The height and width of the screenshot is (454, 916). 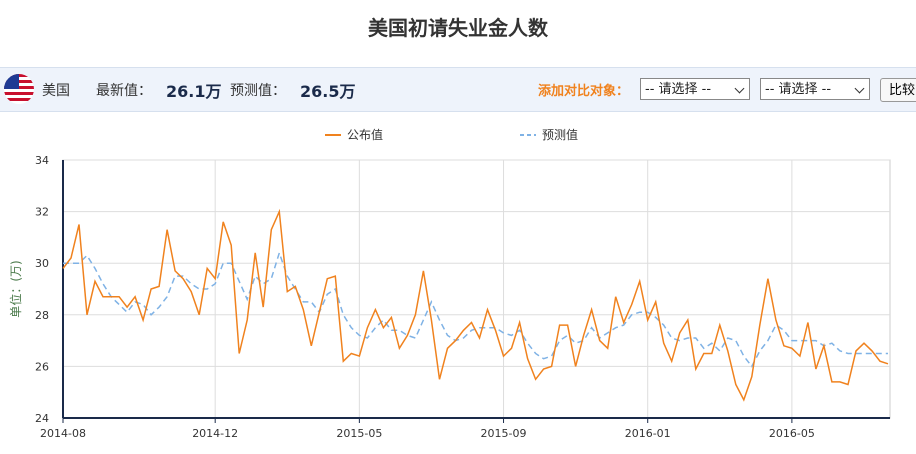 I want to click on flag, so click(x=19, y=89).